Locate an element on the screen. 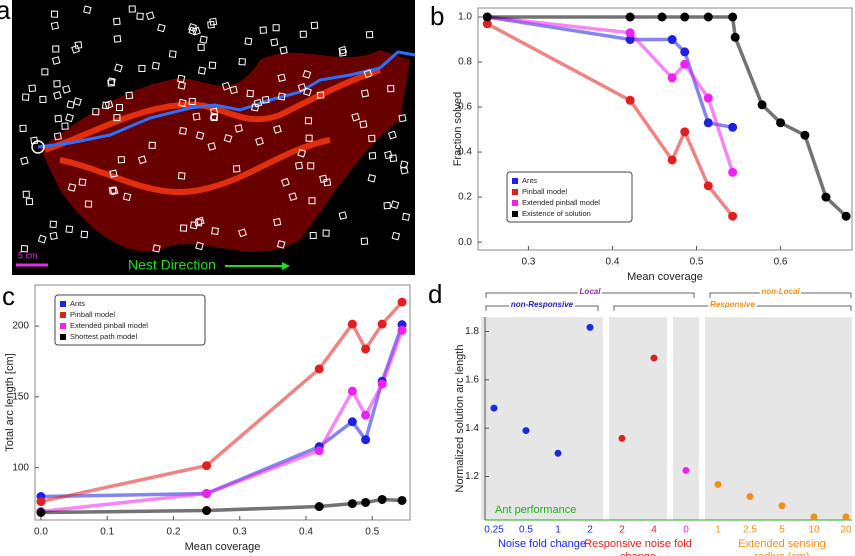 The height and width of the screenshot is (556, 855). y-tick-label: 1.4 is located at coordinates (472, 428).